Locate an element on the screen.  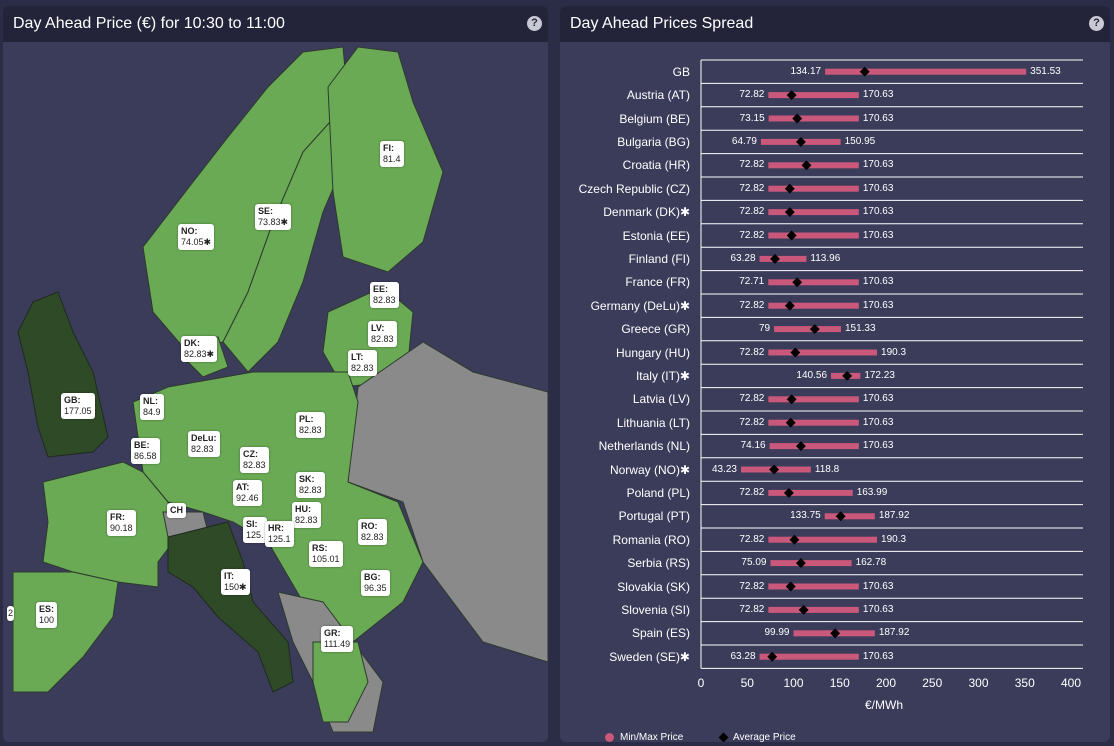
row-label: Italy (IT)✱ is located at coordinates (662, 375).